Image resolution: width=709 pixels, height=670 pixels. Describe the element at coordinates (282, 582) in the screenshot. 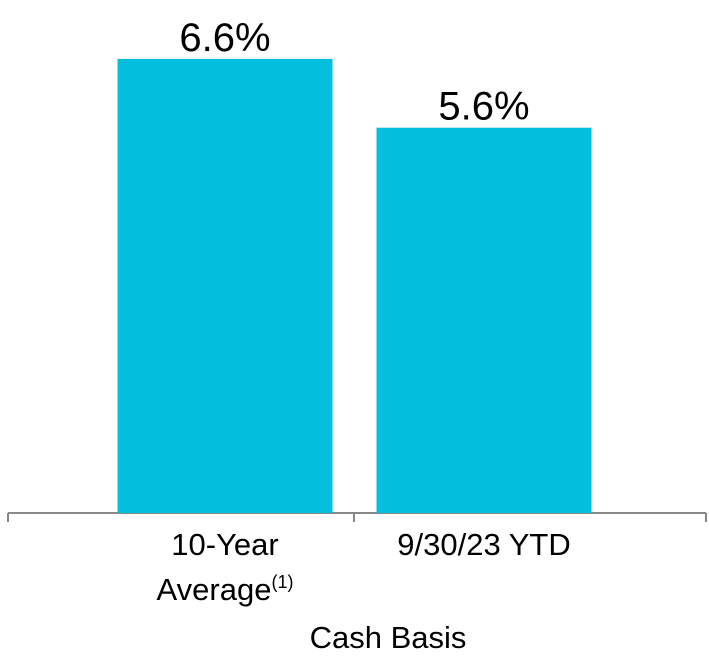

I see `footnote-mark: (1)` at that location.